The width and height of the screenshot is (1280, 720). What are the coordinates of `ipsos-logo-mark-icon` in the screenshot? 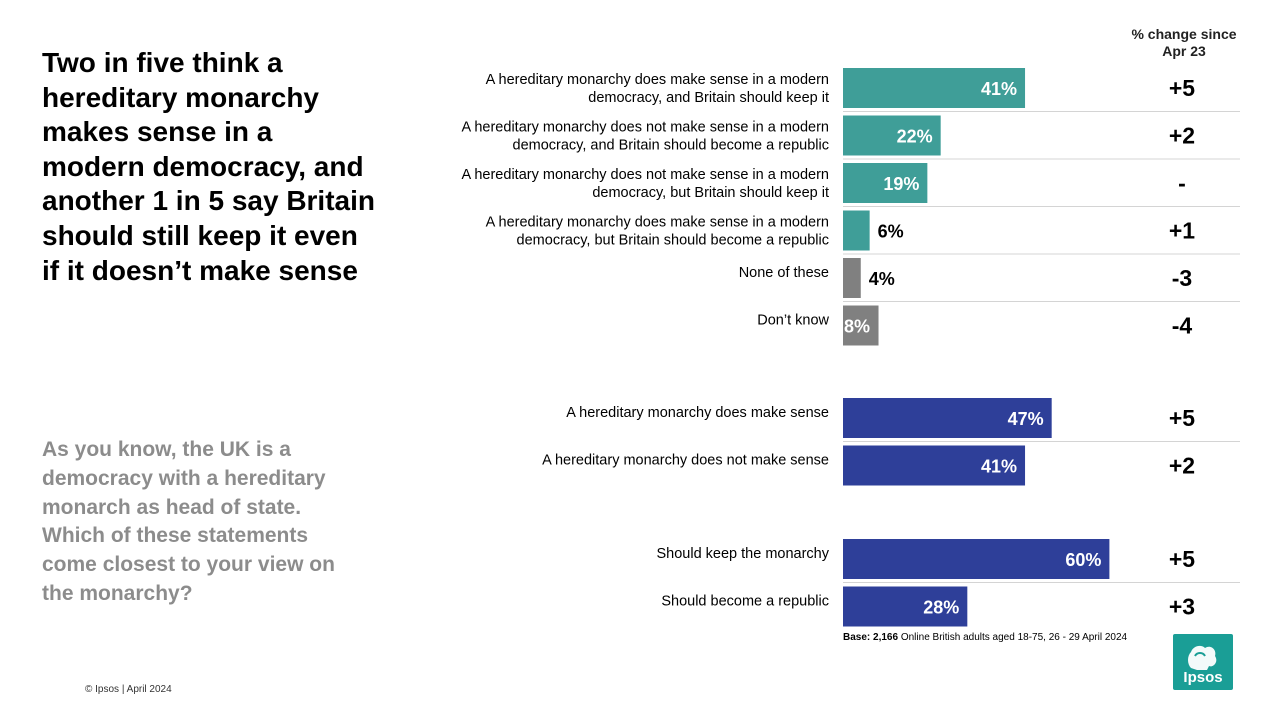 It's located at (1203, 662).